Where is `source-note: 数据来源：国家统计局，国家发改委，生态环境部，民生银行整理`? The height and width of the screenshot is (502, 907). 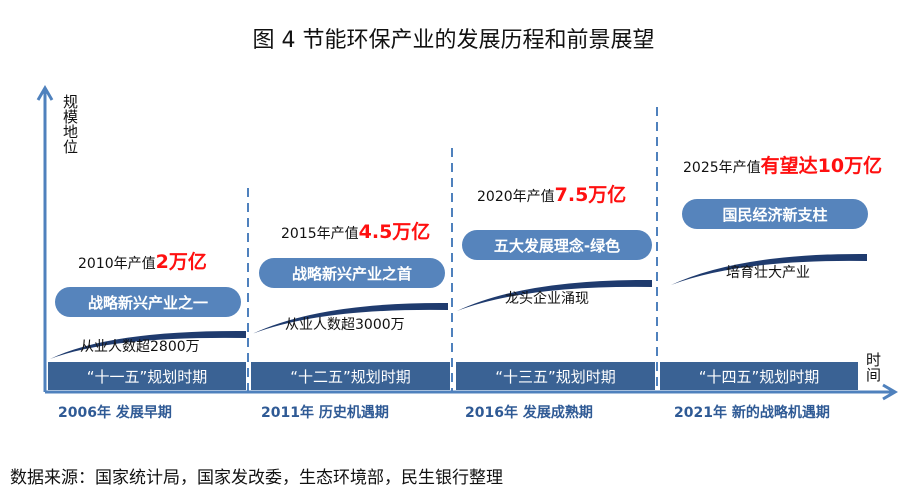
source-note: 数据来源：国家统计局，国家发改委，生态环境部，民生银行整理 is located at coordinates (256, 478).